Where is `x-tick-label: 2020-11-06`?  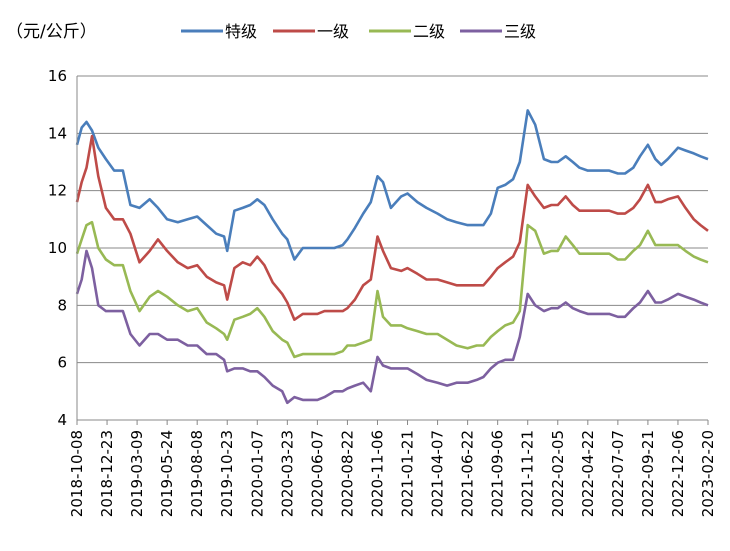 x-tick-label: 2020-11-06 is located at coordinates (377, 473).